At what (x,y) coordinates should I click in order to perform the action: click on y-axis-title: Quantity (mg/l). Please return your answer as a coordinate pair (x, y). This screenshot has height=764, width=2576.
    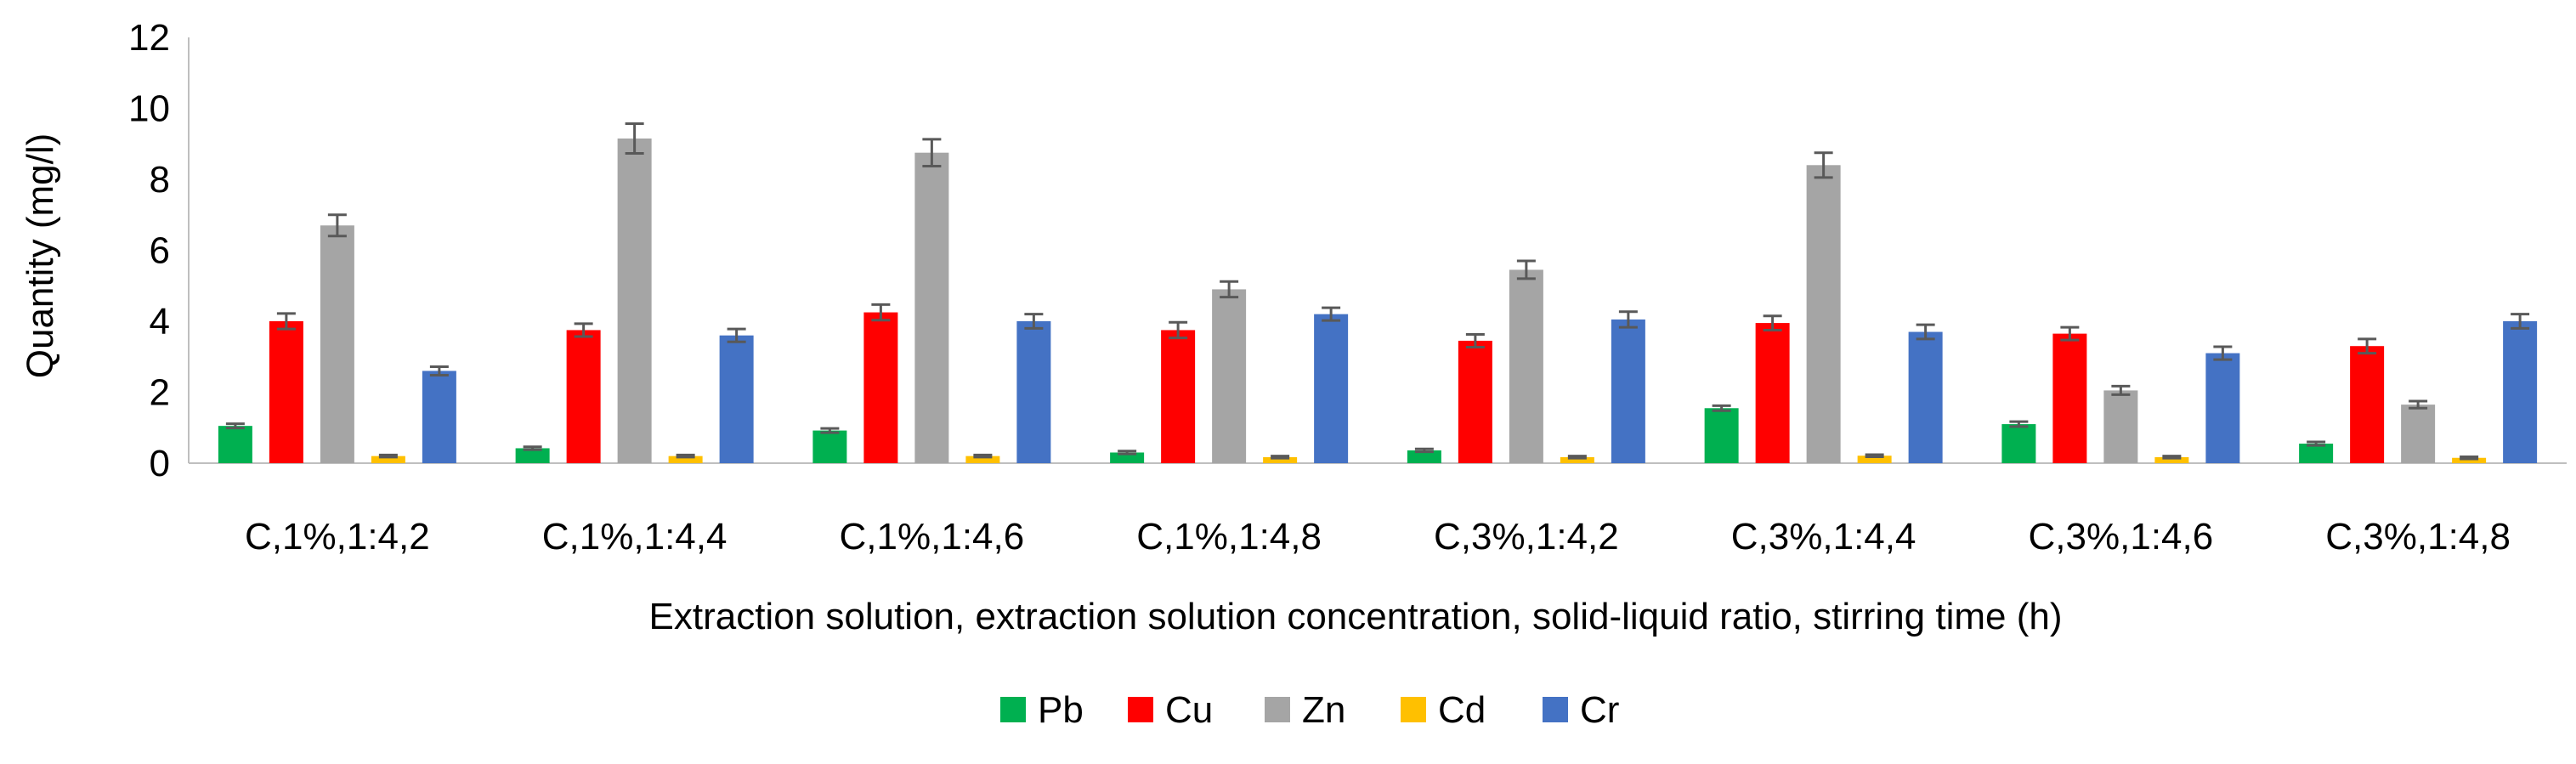
    Looking at the image, I should click on (40, 256).